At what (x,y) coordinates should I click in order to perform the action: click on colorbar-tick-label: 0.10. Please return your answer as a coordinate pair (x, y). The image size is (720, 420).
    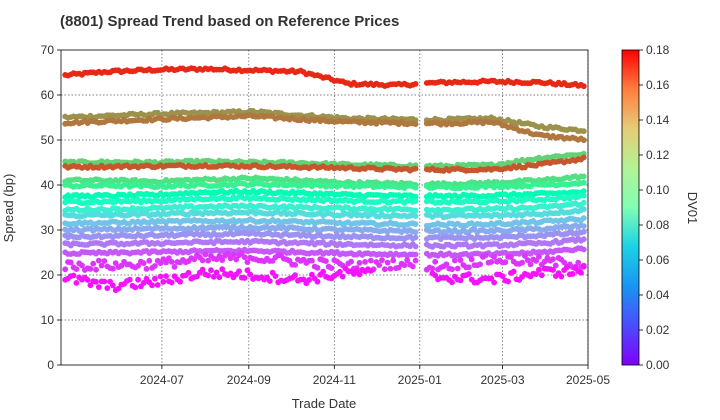
    Looking at the image, I should click on (658, 190).